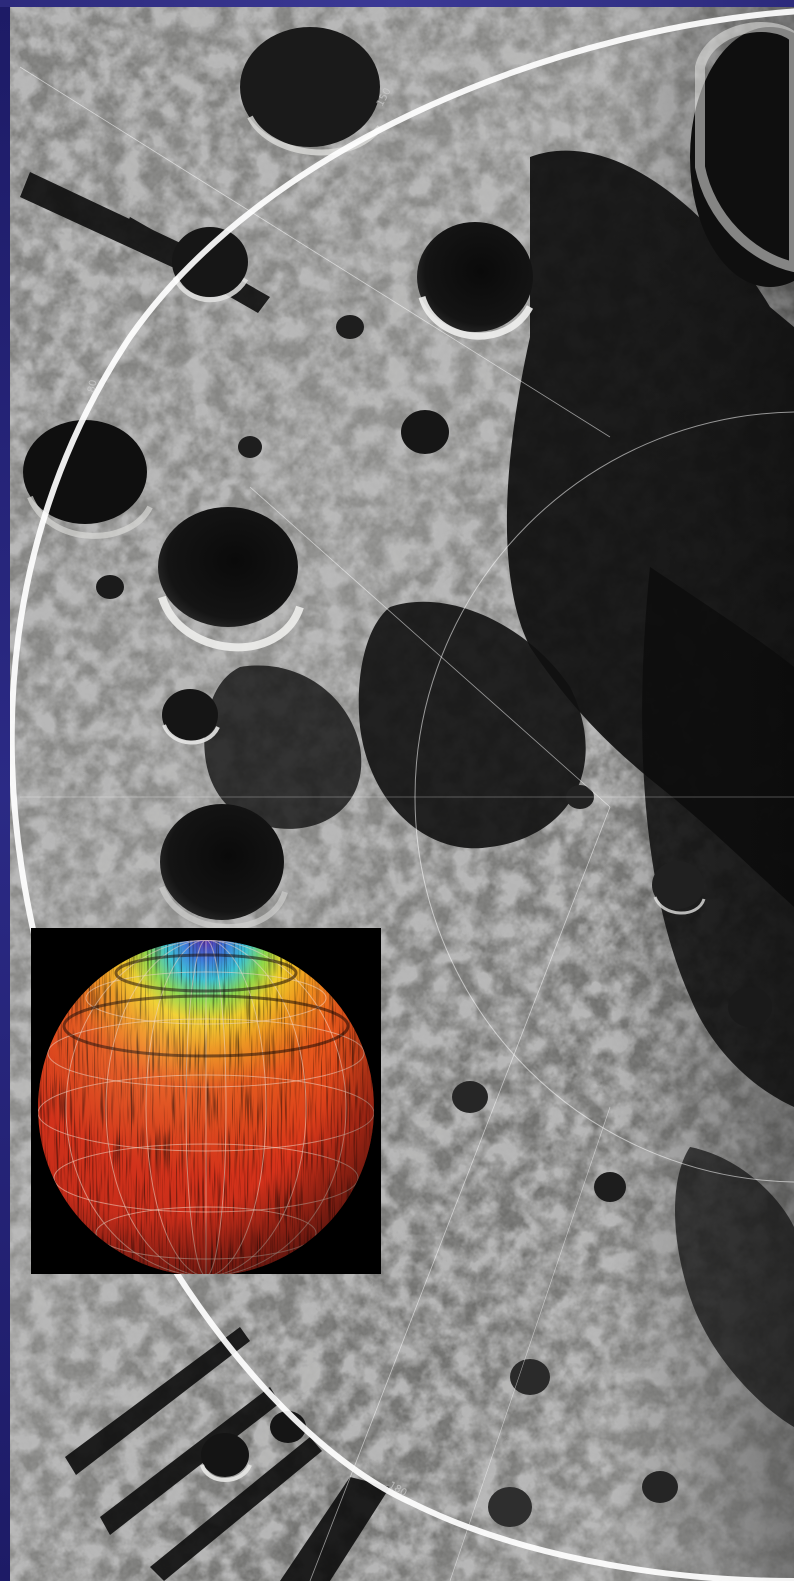 This screenshot has height=1581, width=794. I want to click on inset-globe-panel, so click(206, 1101).